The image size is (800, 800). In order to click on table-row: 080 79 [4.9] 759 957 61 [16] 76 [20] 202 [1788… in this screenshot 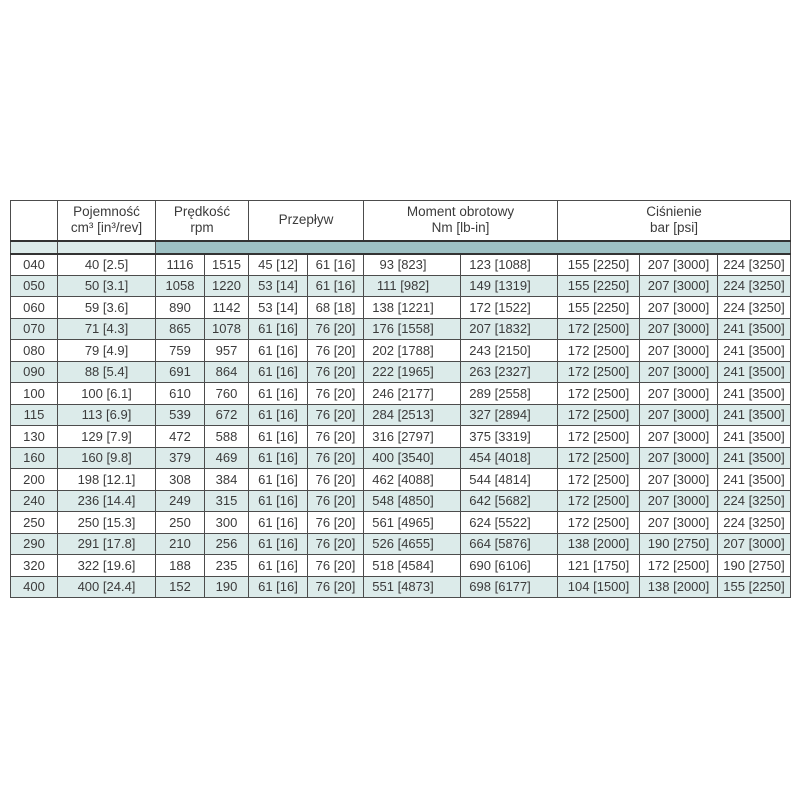, I will do `click(401, 350)`.